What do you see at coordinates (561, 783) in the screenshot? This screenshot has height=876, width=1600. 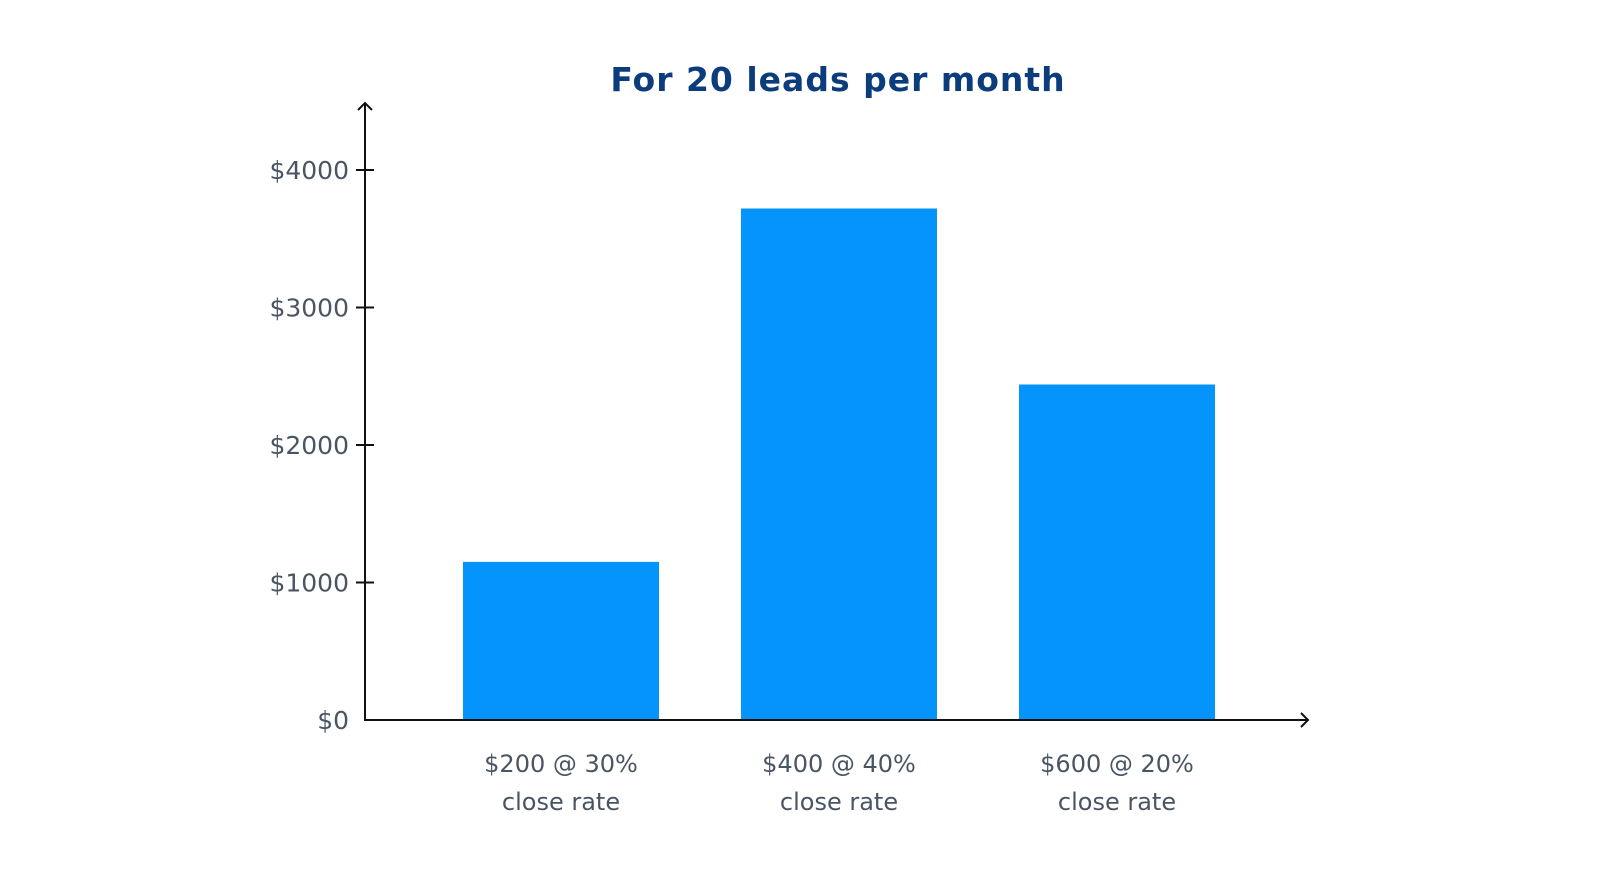 I see `x-category-label: $200 @ 30% close rate` at bounding box center [561, 783].